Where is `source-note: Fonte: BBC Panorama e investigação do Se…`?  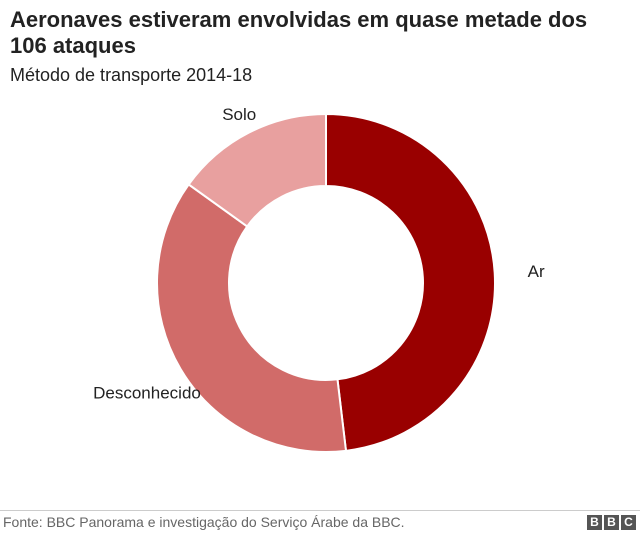 source-note: Fonte: BBC Panorama e investigação do Se… is located at coordinates (204, 522).